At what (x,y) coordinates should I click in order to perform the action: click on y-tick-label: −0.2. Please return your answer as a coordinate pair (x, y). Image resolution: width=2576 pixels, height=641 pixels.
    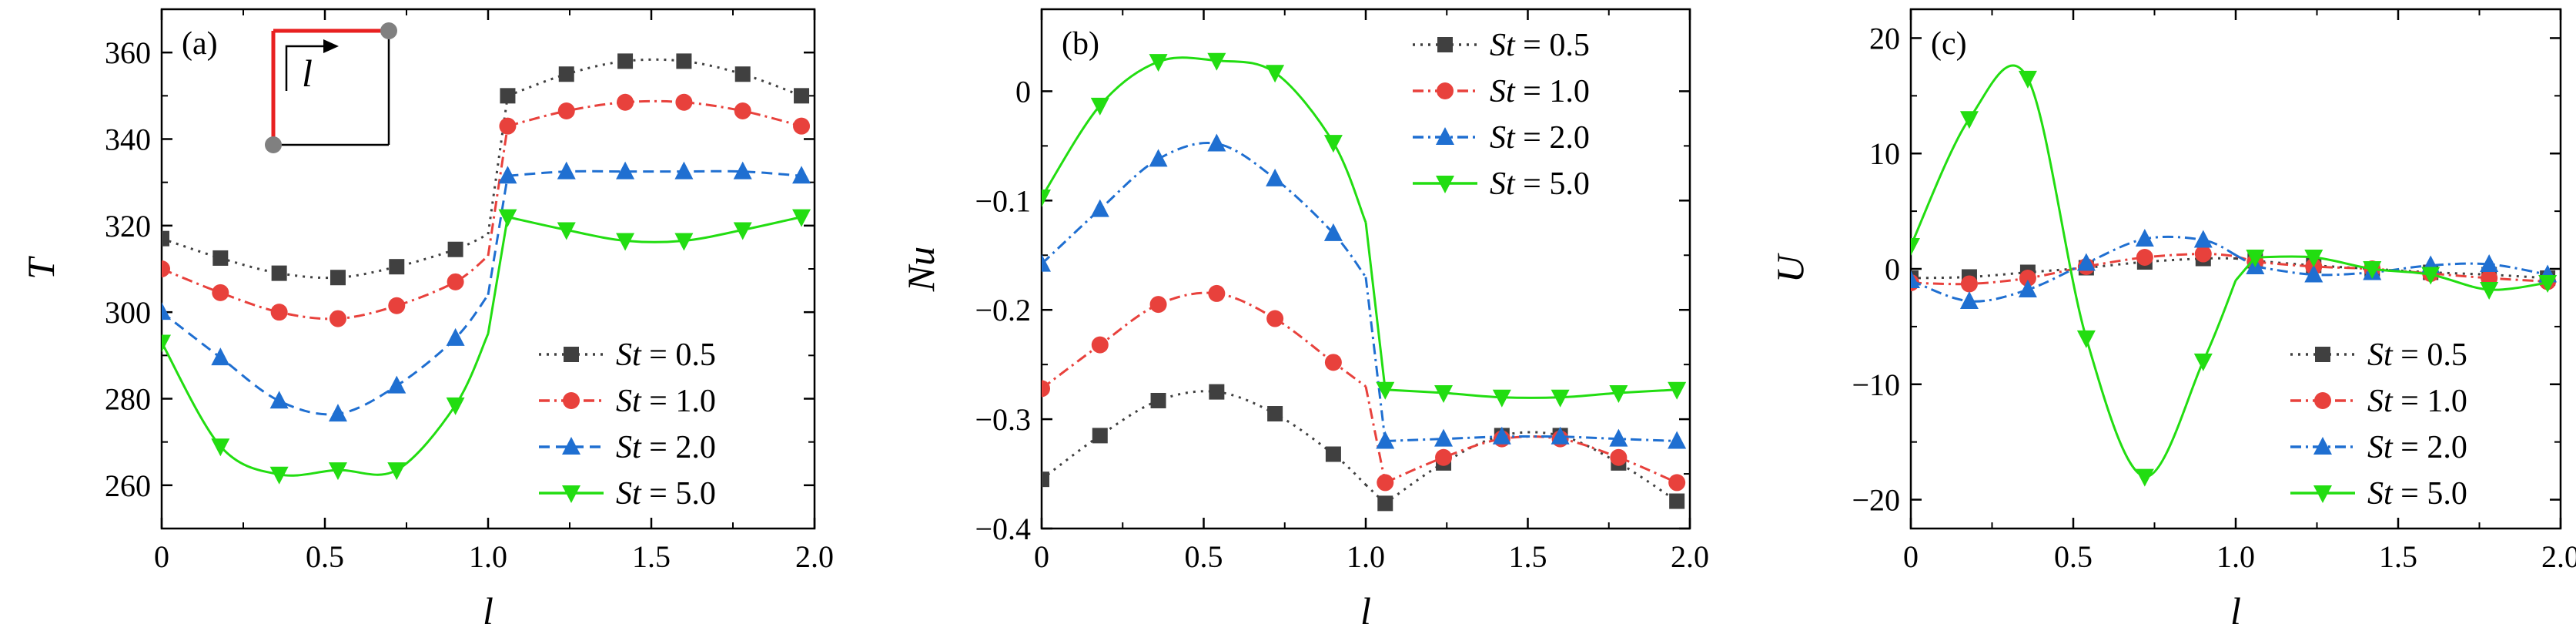
    Looking at the image, I should click on (1003, 310).